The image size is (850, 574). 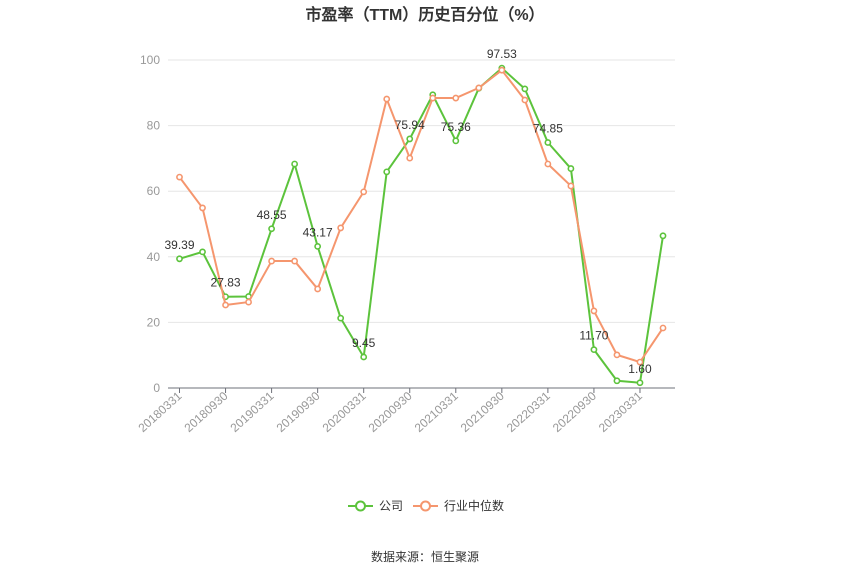 I want to click on company-point-label: 27.83, so click(x=226, y=283).